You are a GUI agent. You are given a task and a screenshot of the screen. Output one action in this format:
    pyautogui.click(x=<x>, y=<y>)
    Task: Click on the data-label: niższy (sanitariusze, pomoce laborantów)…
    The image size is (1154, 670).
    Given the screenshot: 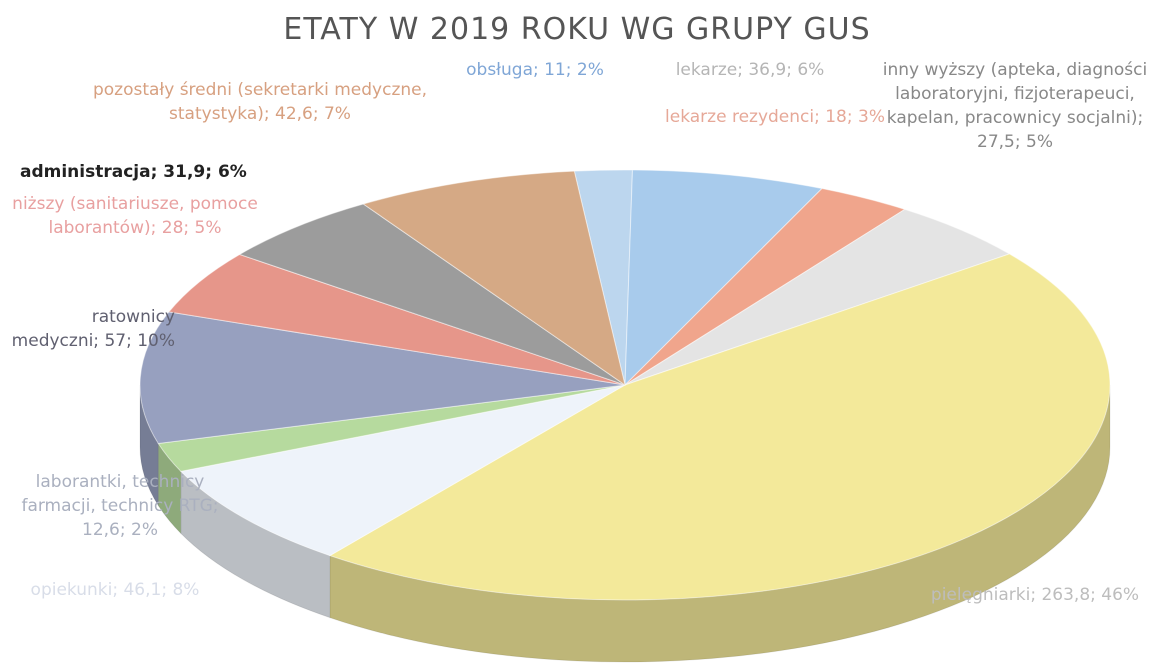 What is the action you would take?
    pyautogui.click(x=135, y=216)
    